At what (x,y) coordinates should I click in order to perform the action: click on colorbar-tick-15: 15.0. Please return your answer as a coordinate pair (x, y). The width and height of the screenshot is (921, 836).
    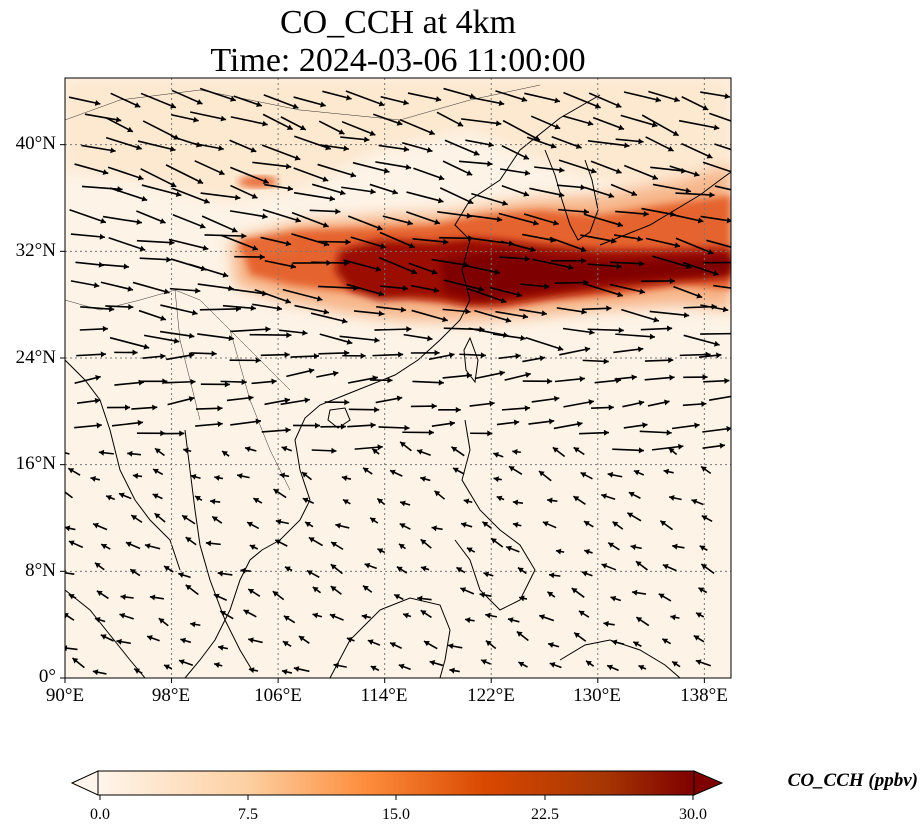
    Looking at the image, I should click on (396, 814).